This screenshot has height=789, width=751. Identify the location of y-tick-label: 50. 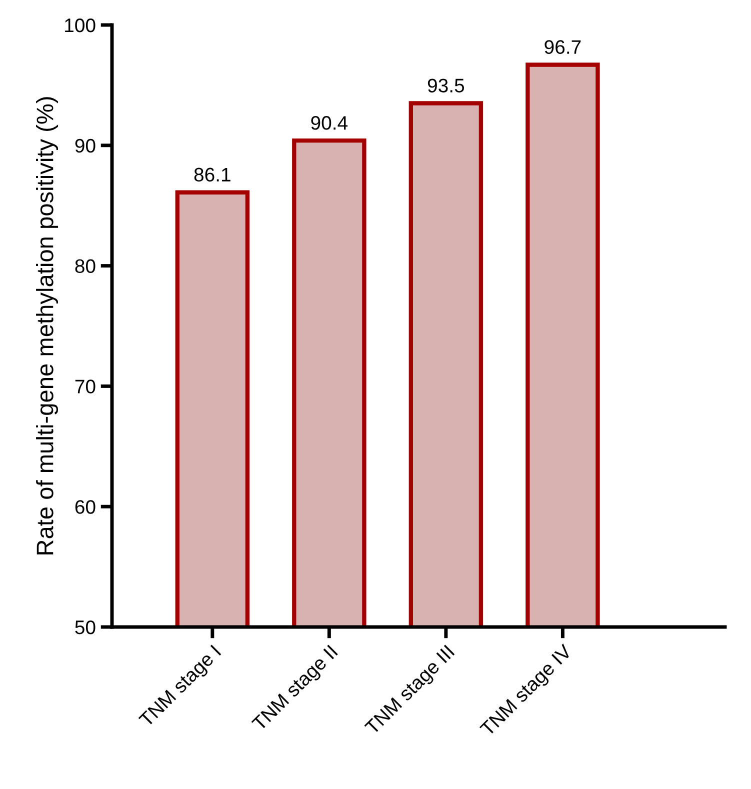
(85, 627).